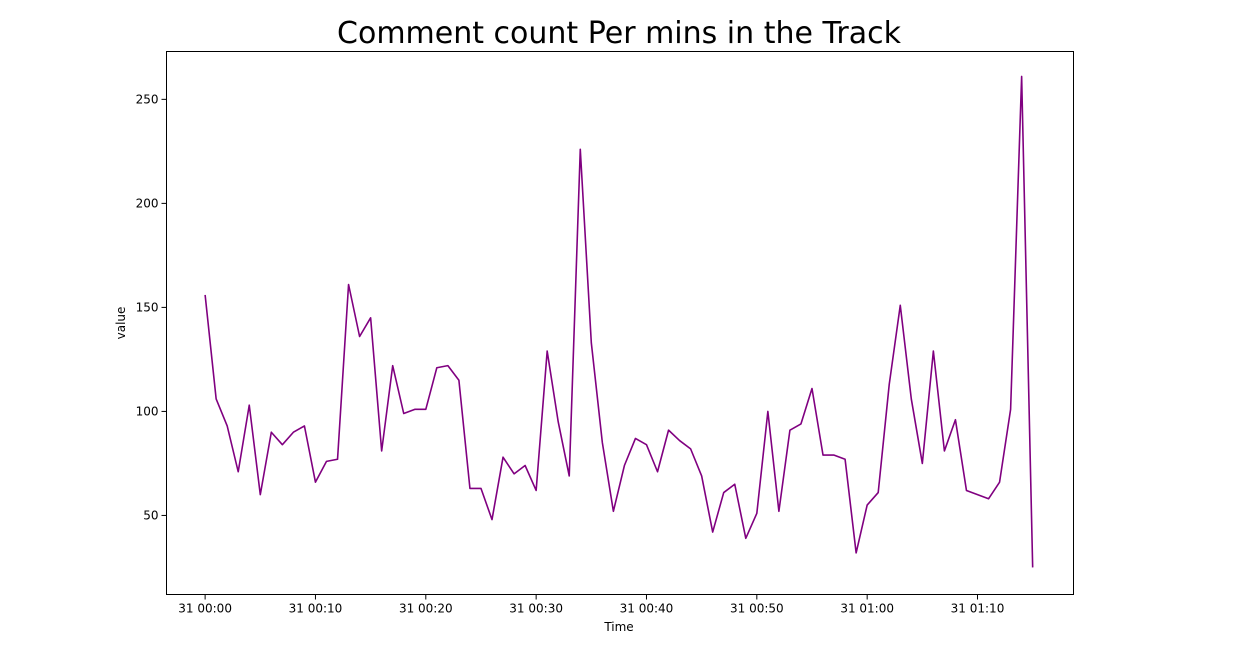 The width and height of the screenshot is (1249, 652). I want to click on x-tick-label-7: 31 01:10, so click(978, 609).